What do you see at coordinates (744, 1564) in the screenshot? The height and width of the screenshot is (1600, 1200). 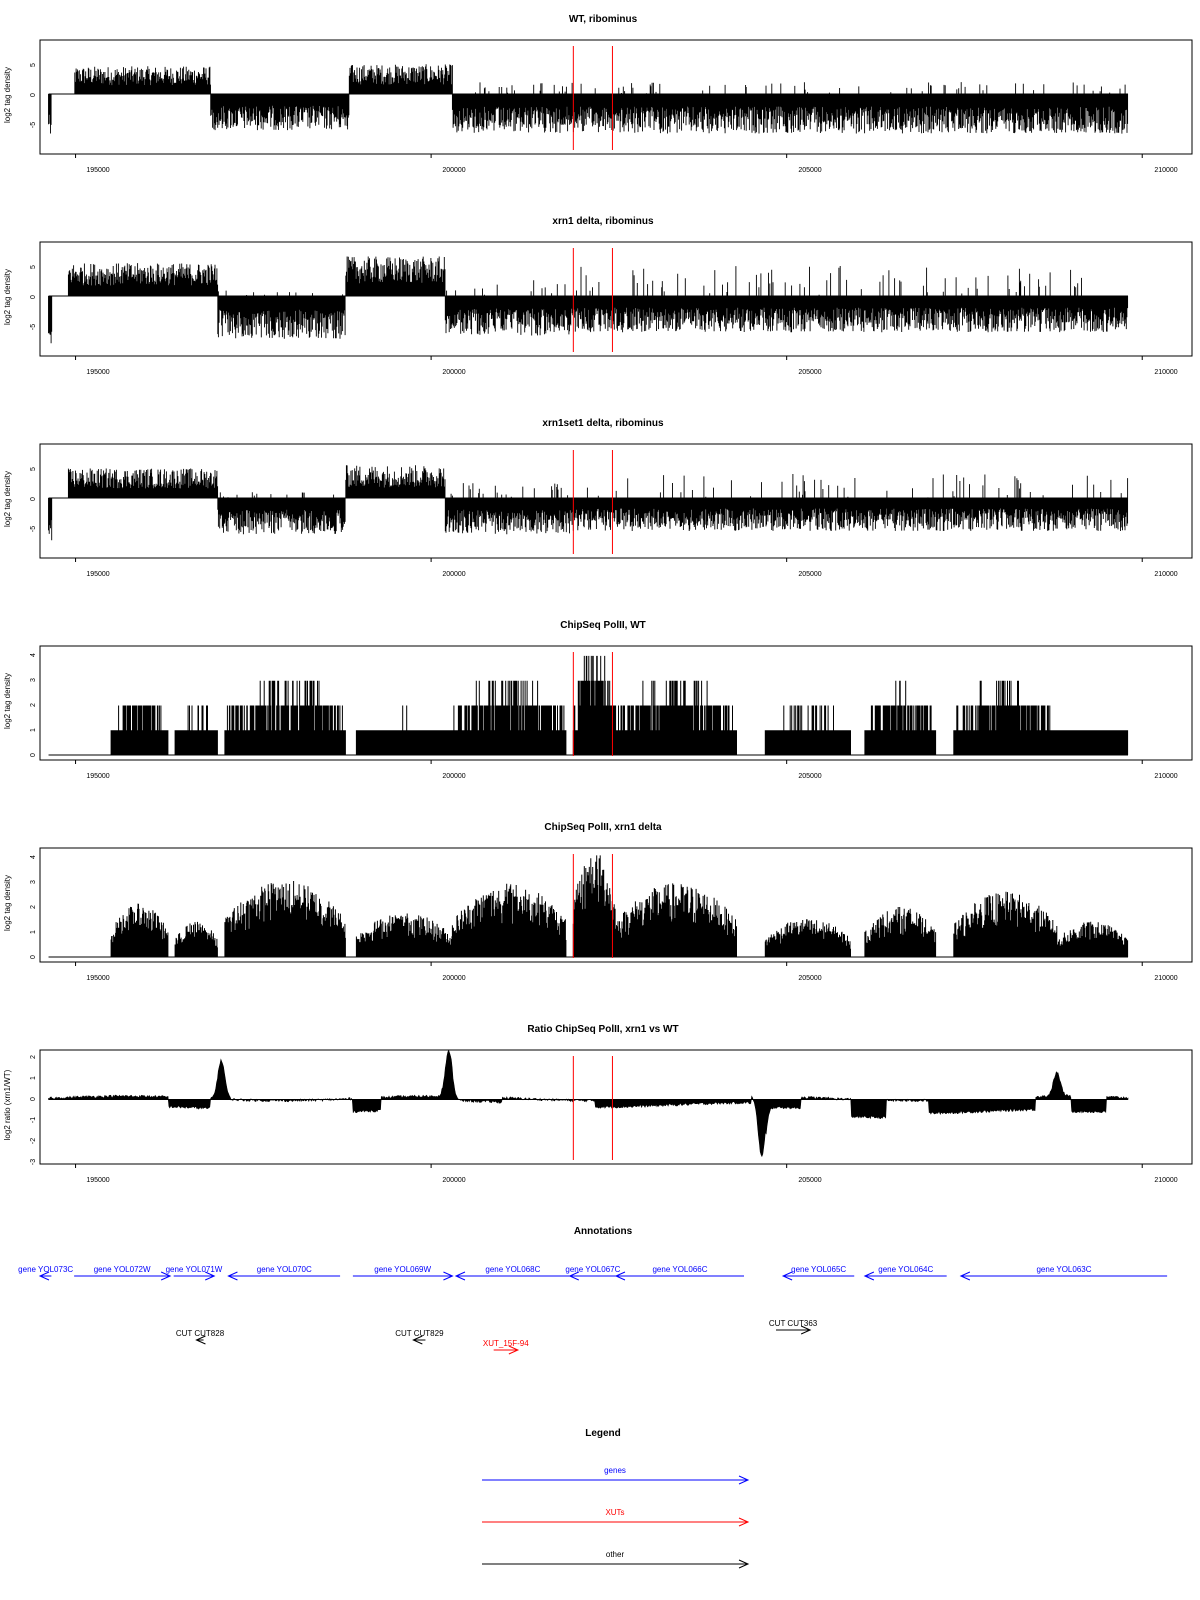 I see `legend-arrowhead` at bounding box center [744, 1564].